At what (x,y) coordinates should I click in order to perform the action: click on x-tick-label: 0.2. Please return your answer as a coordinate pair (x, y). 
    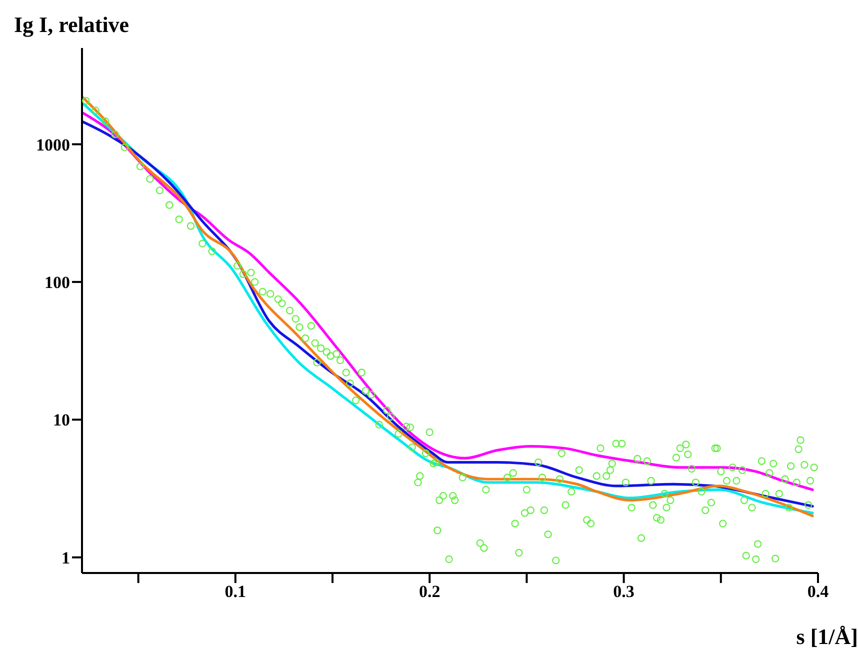
    Looking at the image, I should click on (429, 592).